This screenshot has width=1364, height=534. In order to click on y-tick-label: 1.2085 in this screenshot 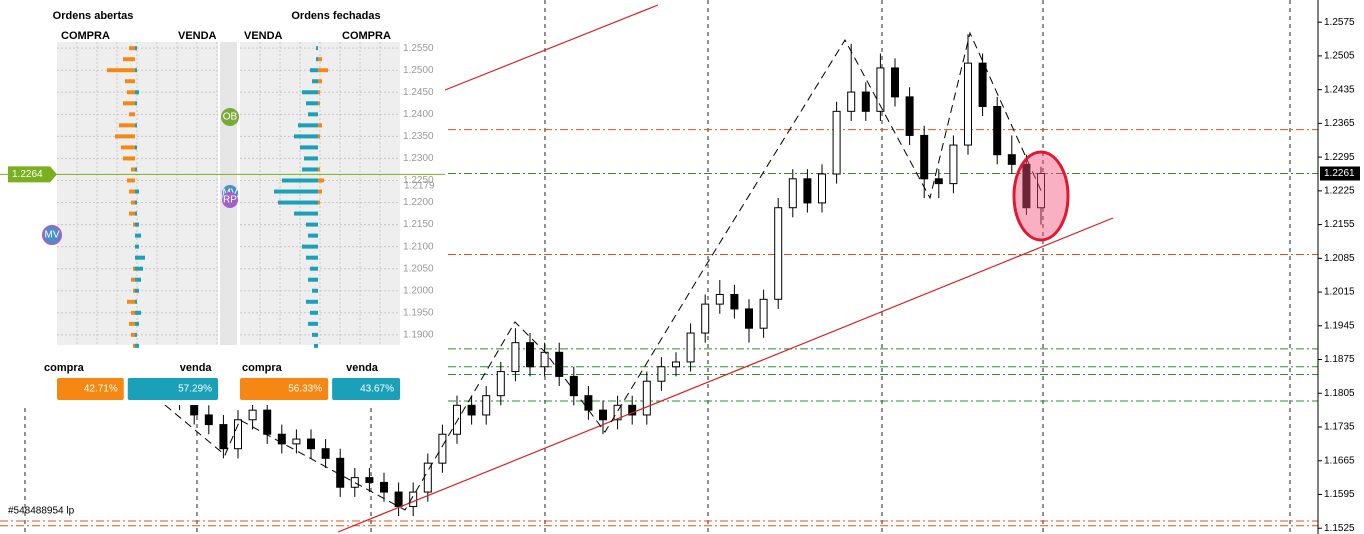, I will do `click(1339, 258)`.